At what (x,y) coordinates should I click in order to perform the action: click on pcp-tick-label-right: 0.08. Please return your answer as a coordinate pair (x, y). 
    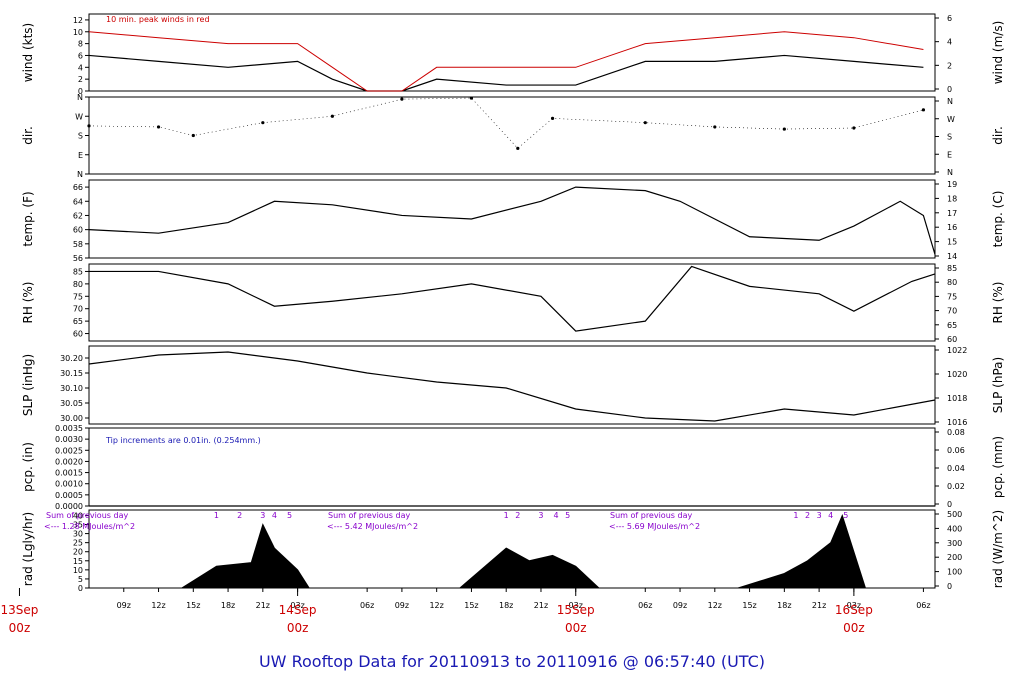
    Looking at the image, I should click on (956, 432).